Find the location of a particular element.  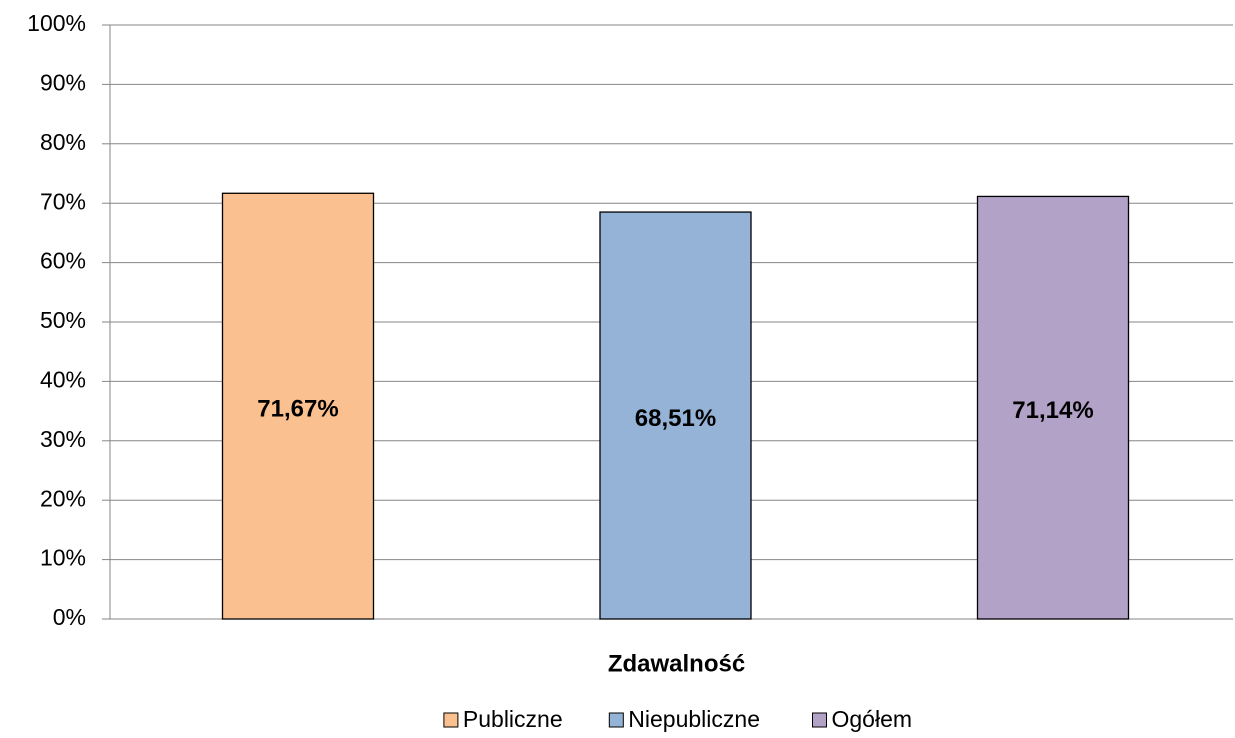

y-tick-label: 20% is located at coordinates (63, 498).